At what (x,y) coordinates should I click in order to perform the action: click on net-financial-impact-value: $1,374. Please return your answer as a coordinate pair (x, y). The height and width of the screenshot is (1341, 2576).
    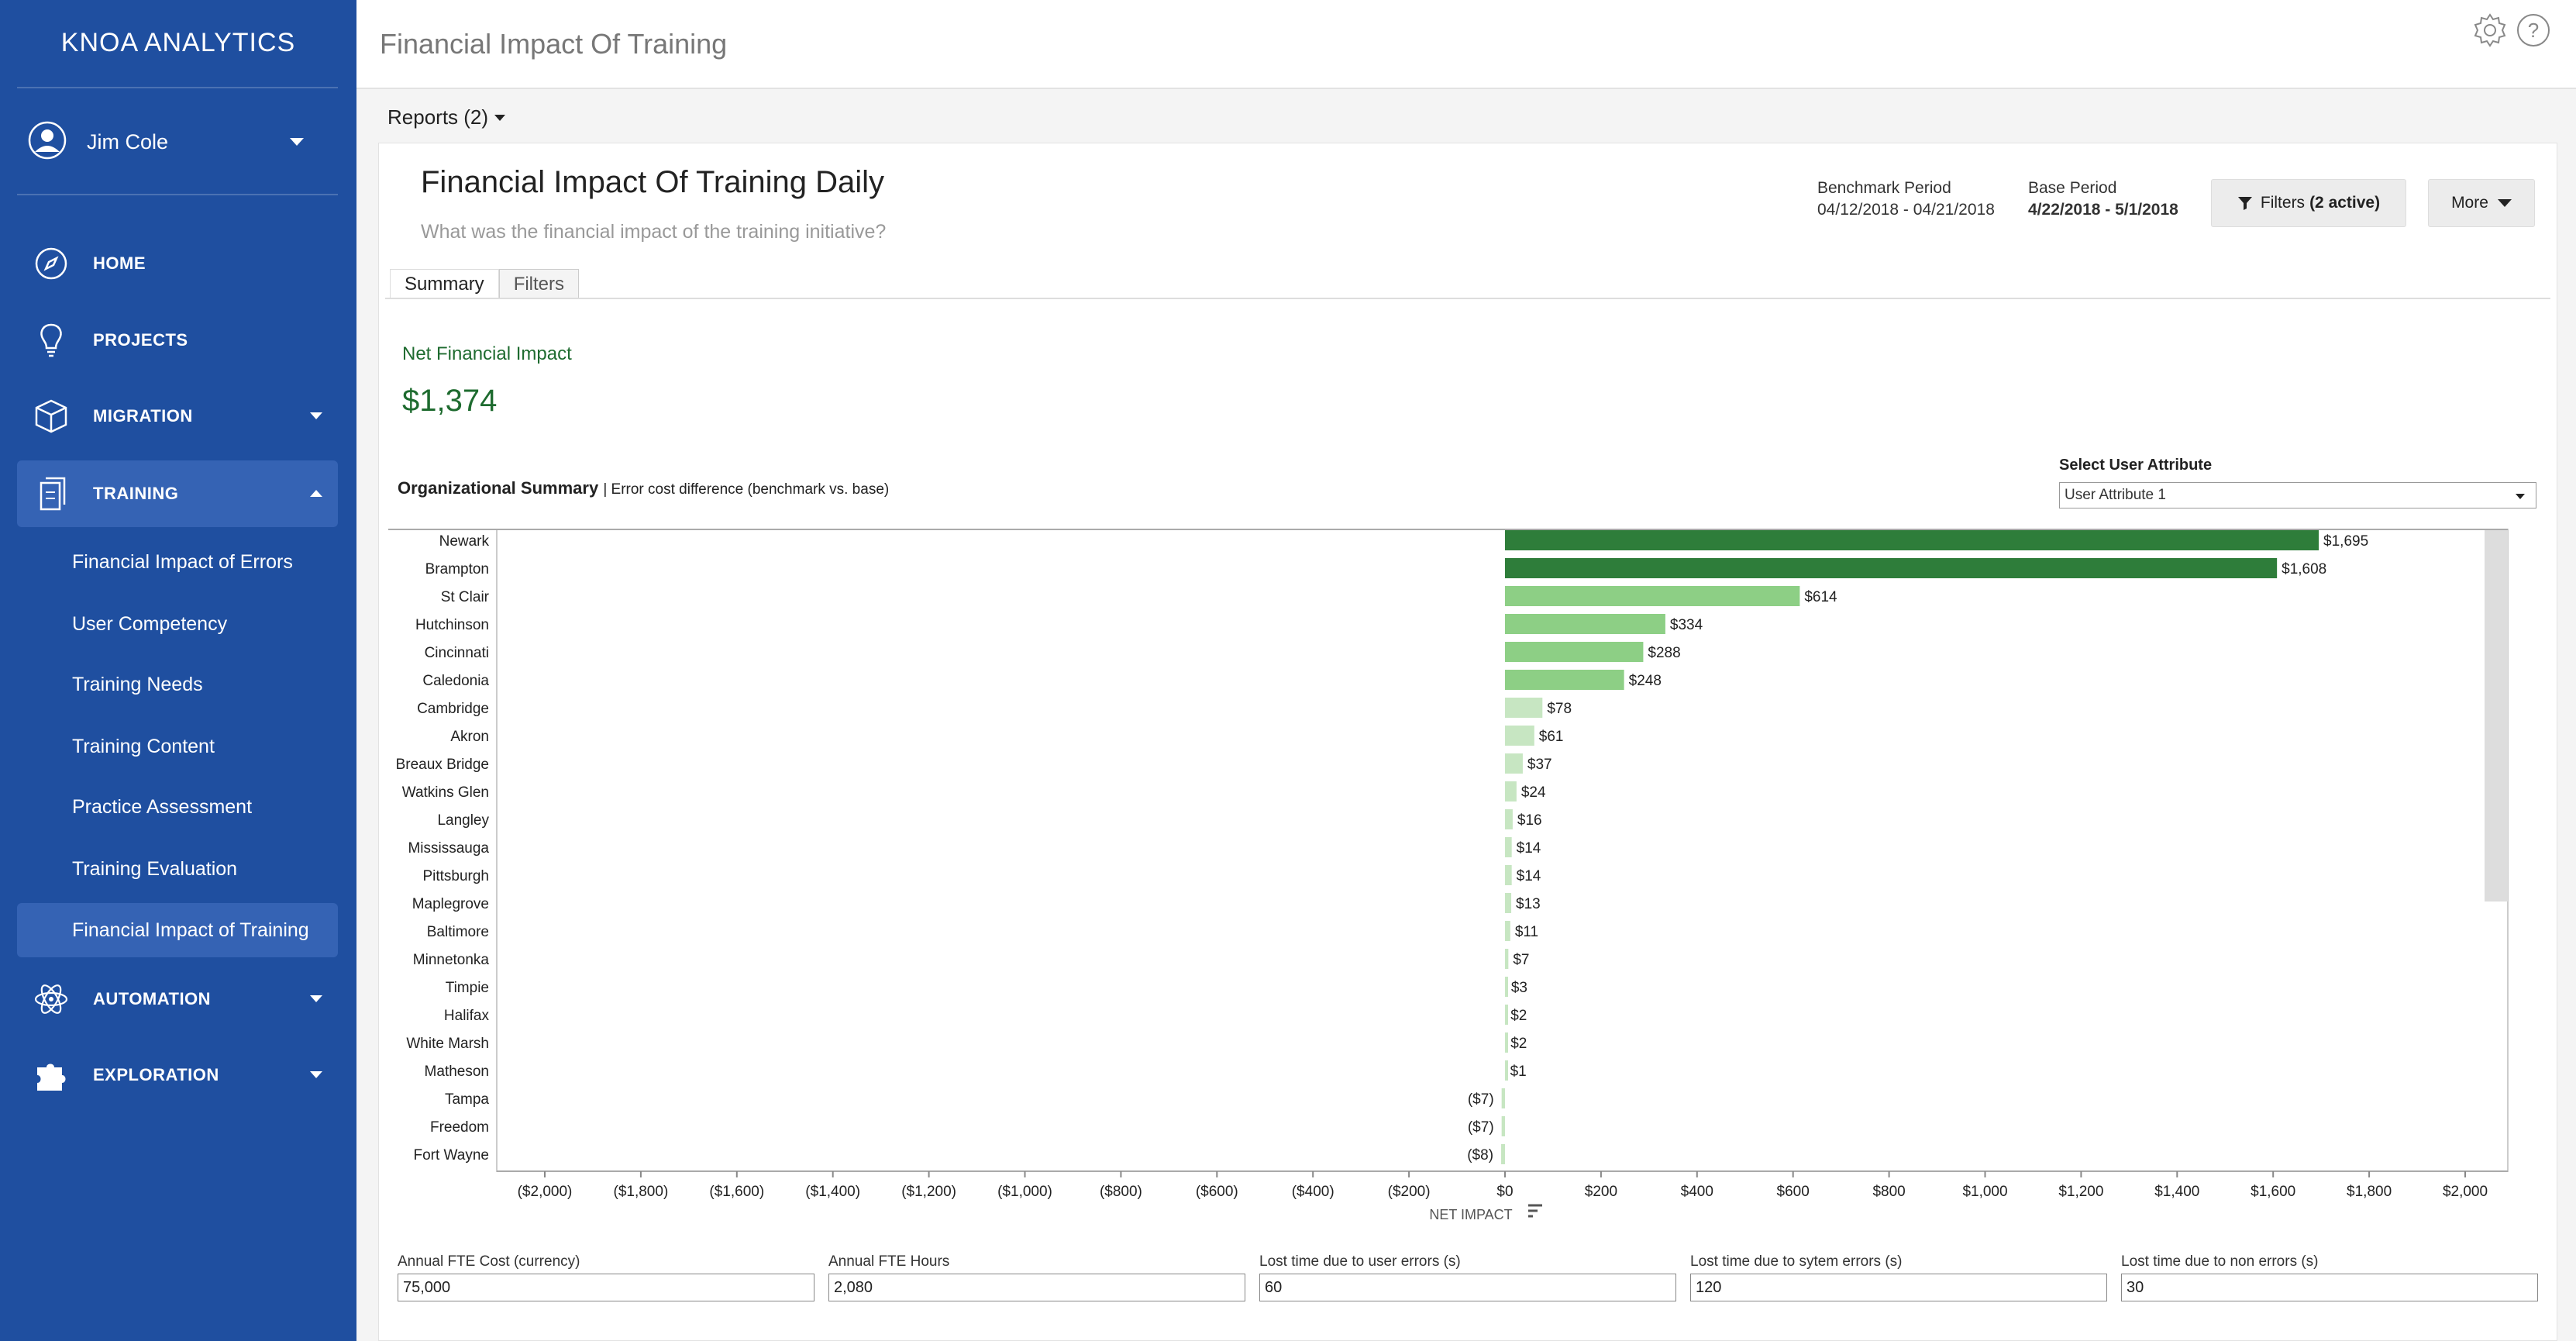
    Looking at the image, I should click on (450, 401).